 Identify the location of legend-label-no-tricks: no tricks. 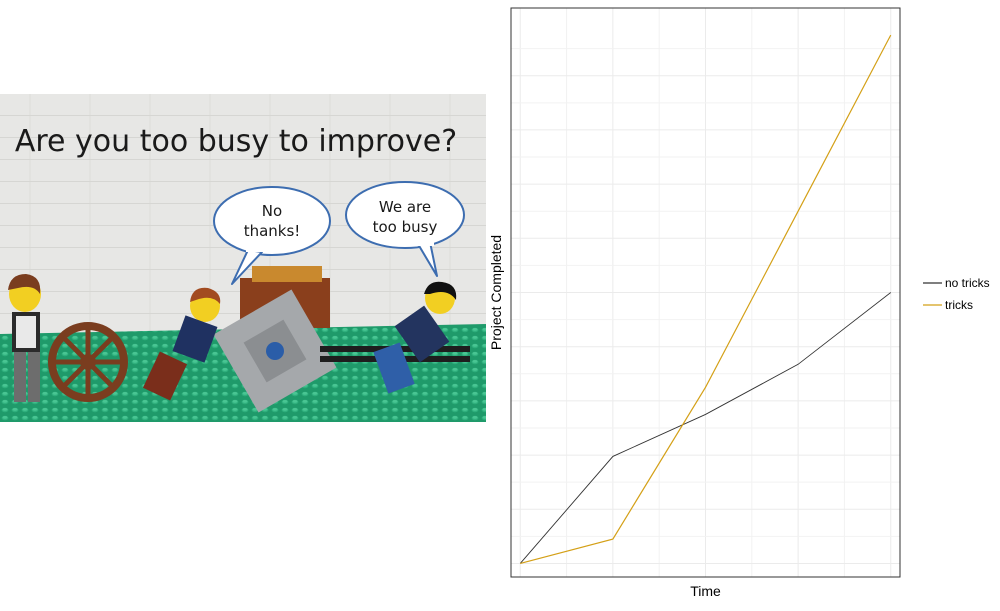
(967, 283).